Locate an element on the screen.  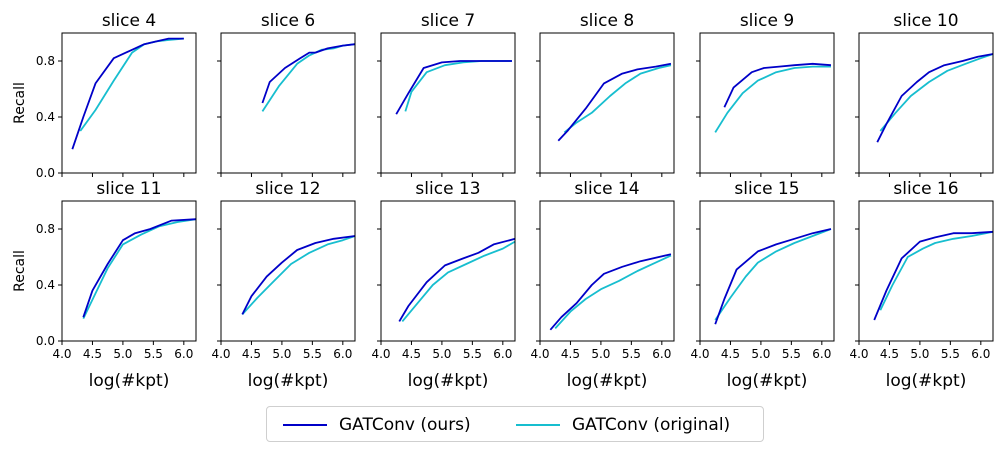
panel-slice-10: slice 10 is located at coordinates (924, 94).